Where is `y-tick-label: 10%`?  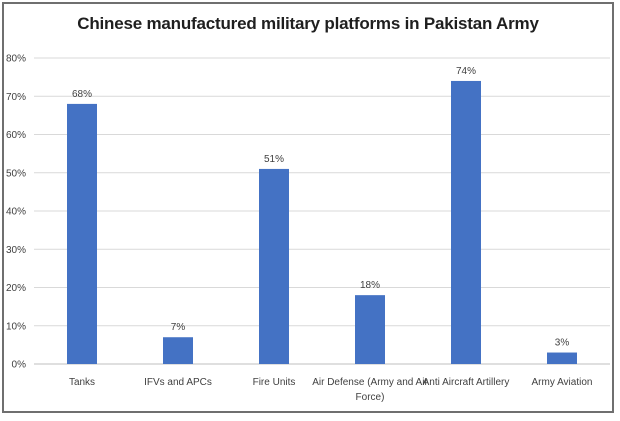
y-tick-label: 10% is located at coordinates (16, 326).